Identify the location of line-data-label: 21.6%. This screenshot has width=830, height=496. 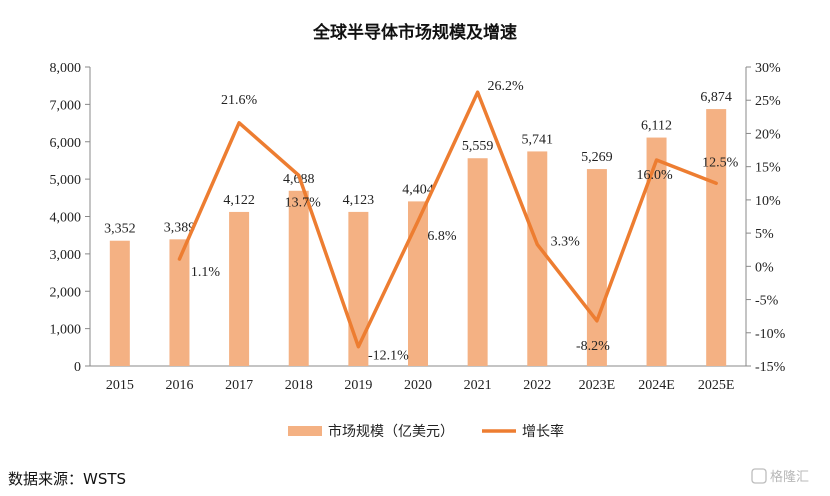
(239, 100).